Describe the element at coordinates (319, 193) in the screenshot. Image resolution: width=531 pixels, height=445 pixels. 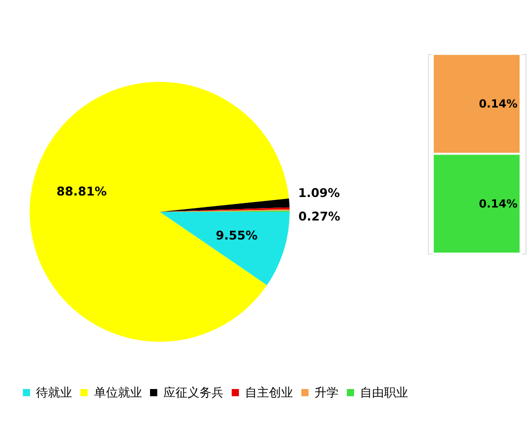
I see `data-label: 1.09%` at that location.